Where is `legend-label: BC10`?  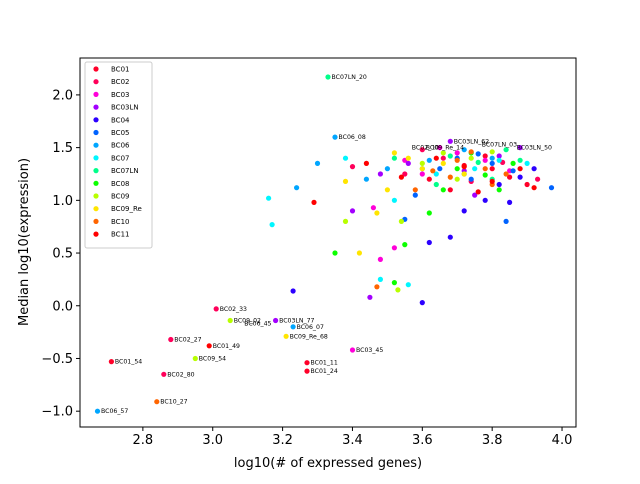
legend-label: BC10 is located at coordinates (120, 222).